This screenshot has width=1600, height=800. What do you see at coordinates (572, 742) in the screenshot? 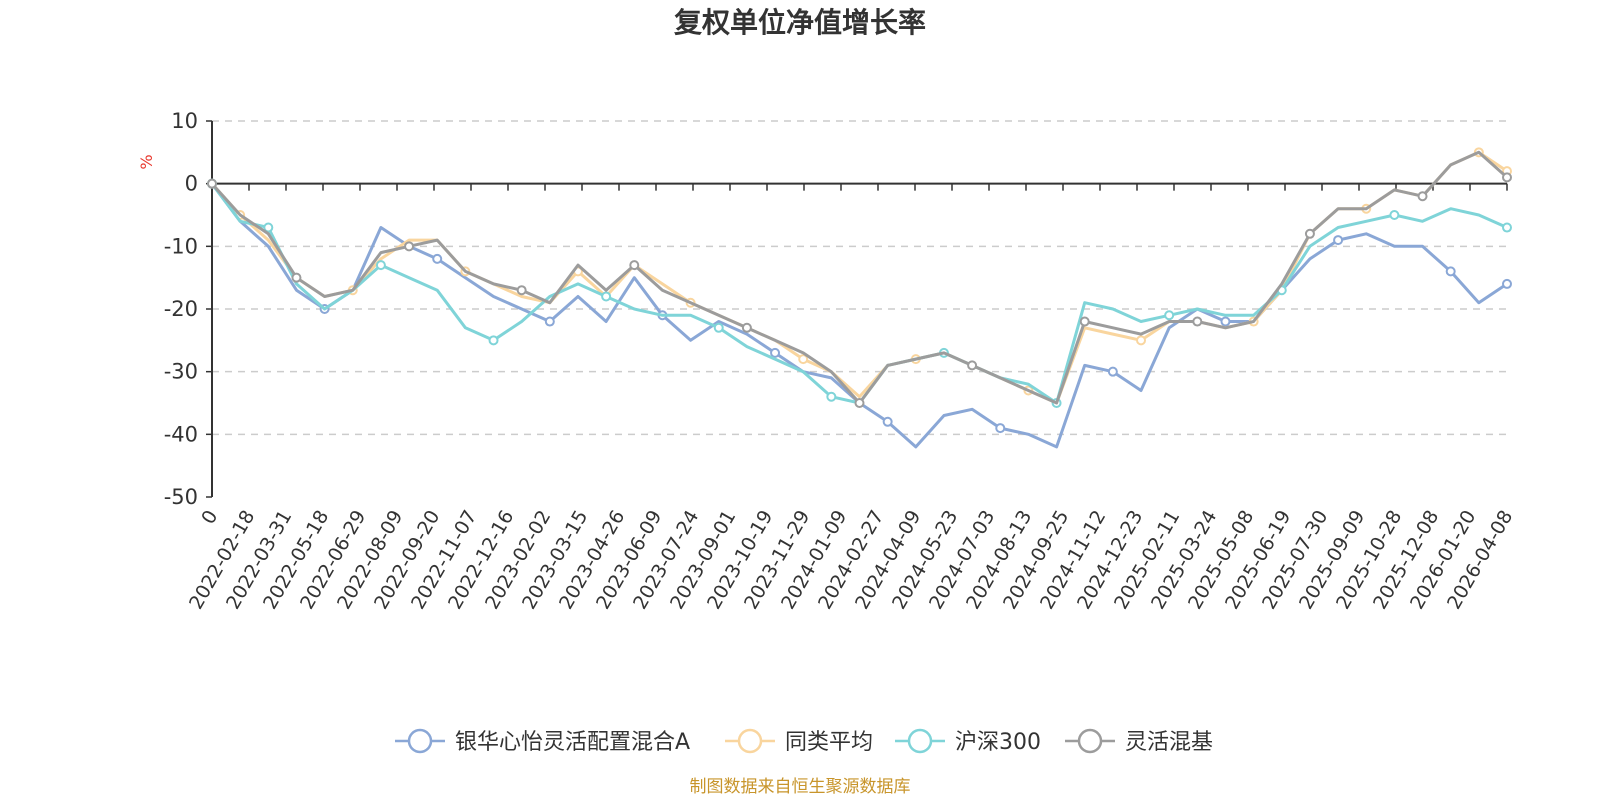
I see `legend-label: 银华心怡灵活配置混合A` at bounding box center [572, 742].